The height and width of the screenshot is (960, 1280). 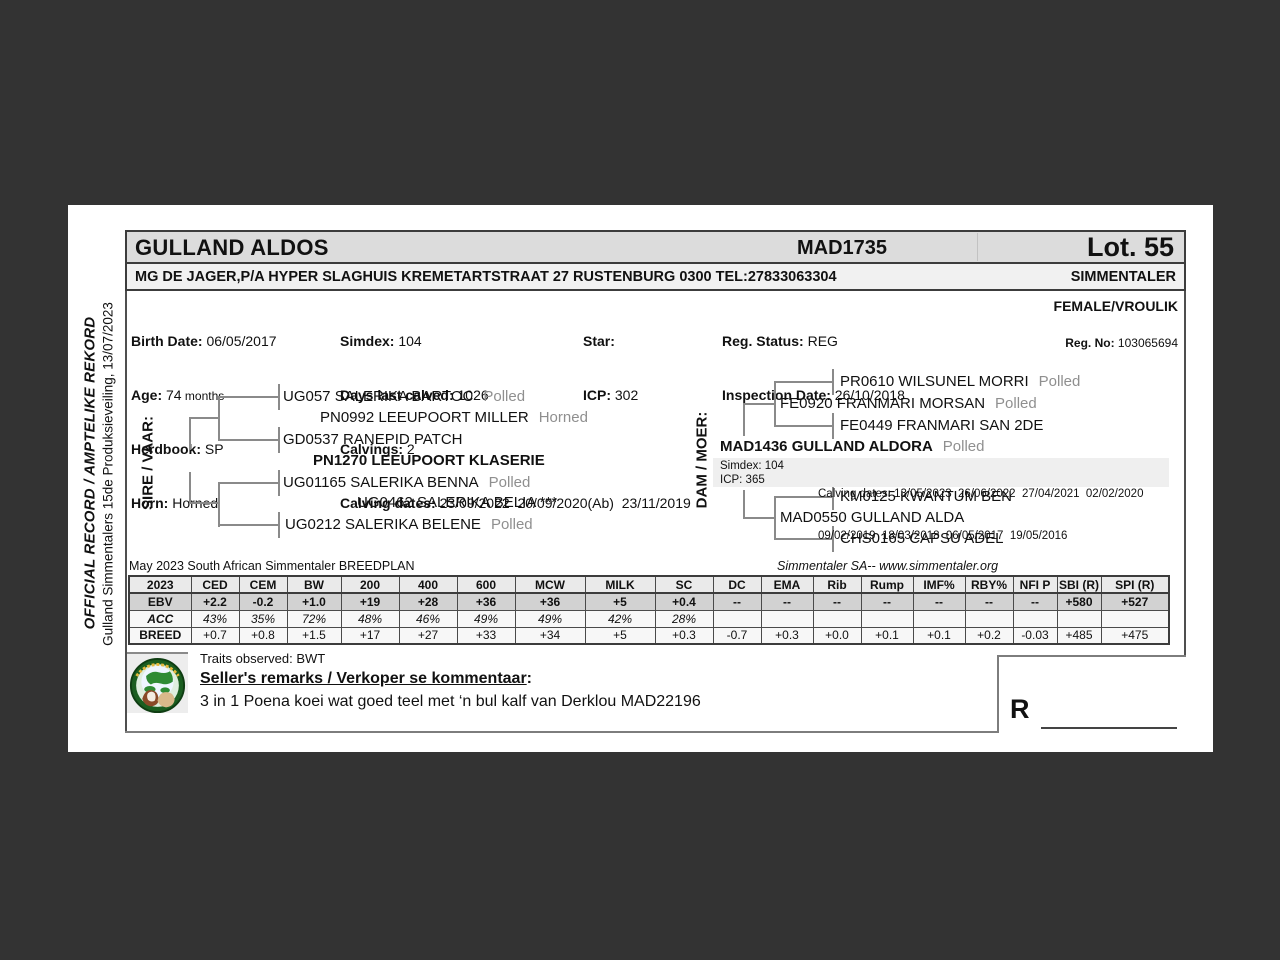 What do you see at coordinates (428, 635) in the screenshot?
I see `breedplan-cell: +27` at bounding box center [428, 635].